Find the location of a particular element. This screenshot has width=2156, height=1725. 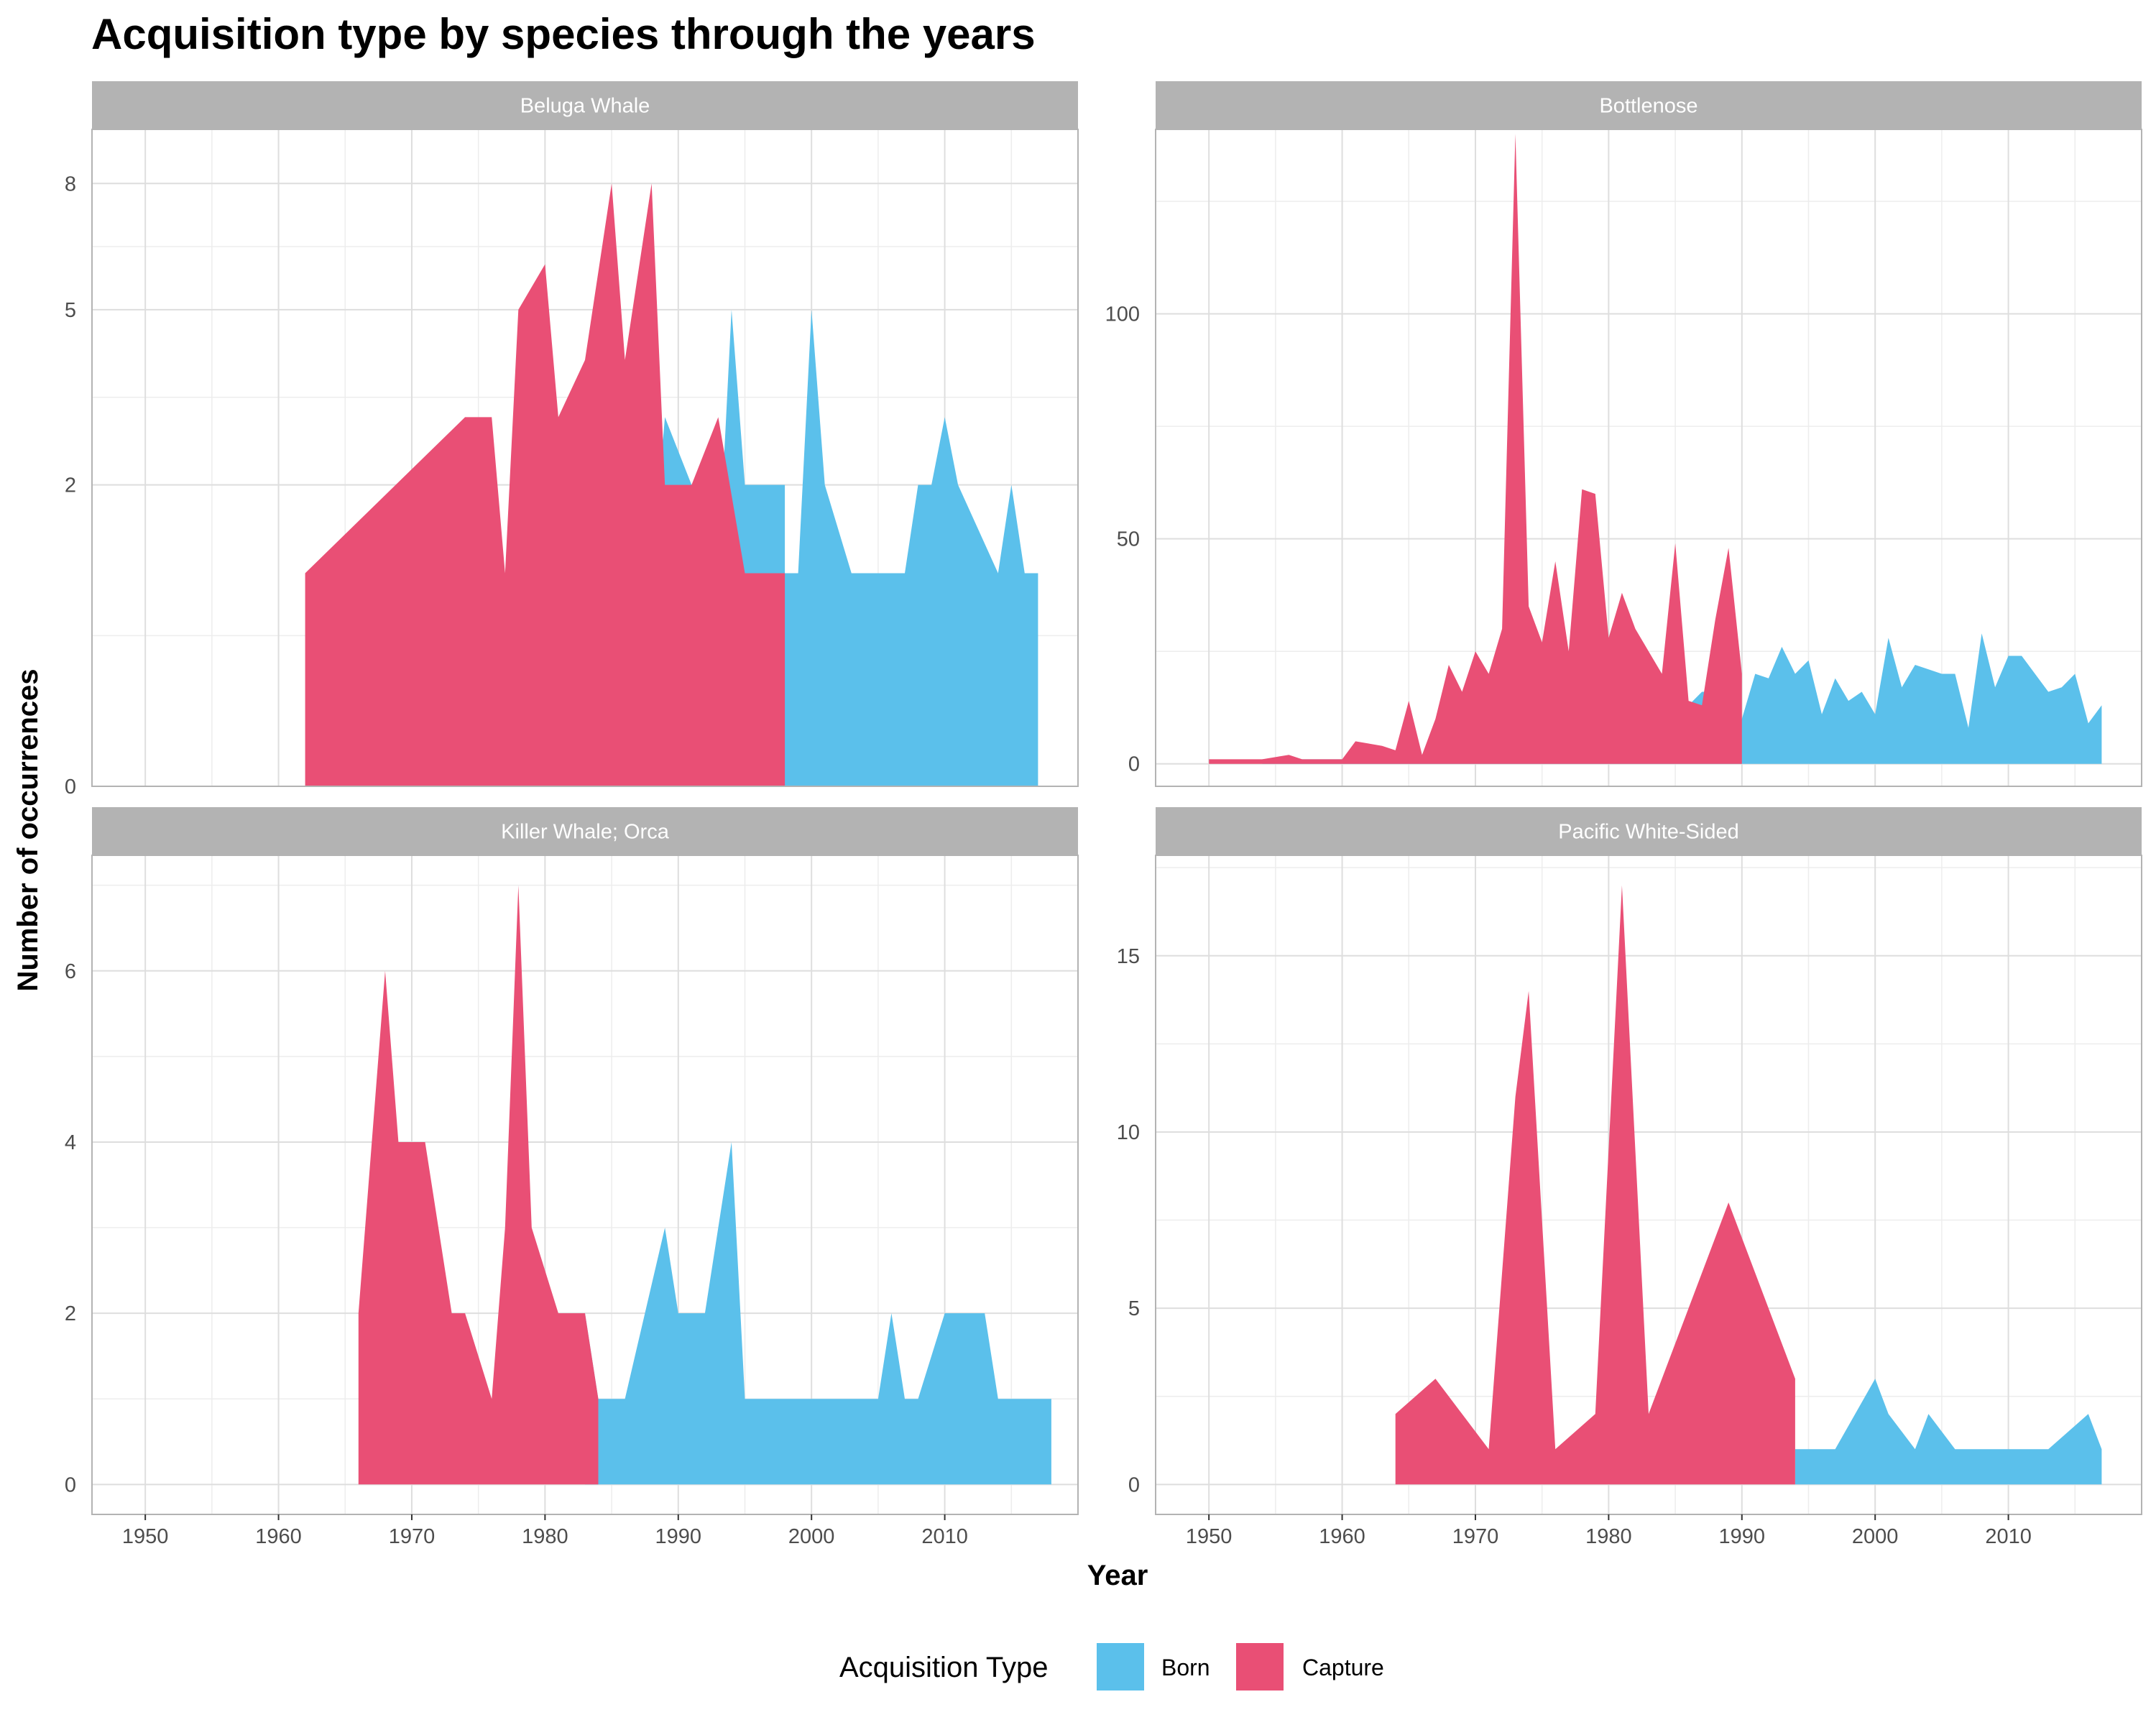

y-tick-label: 50 is located at coordinates (1128, 539).